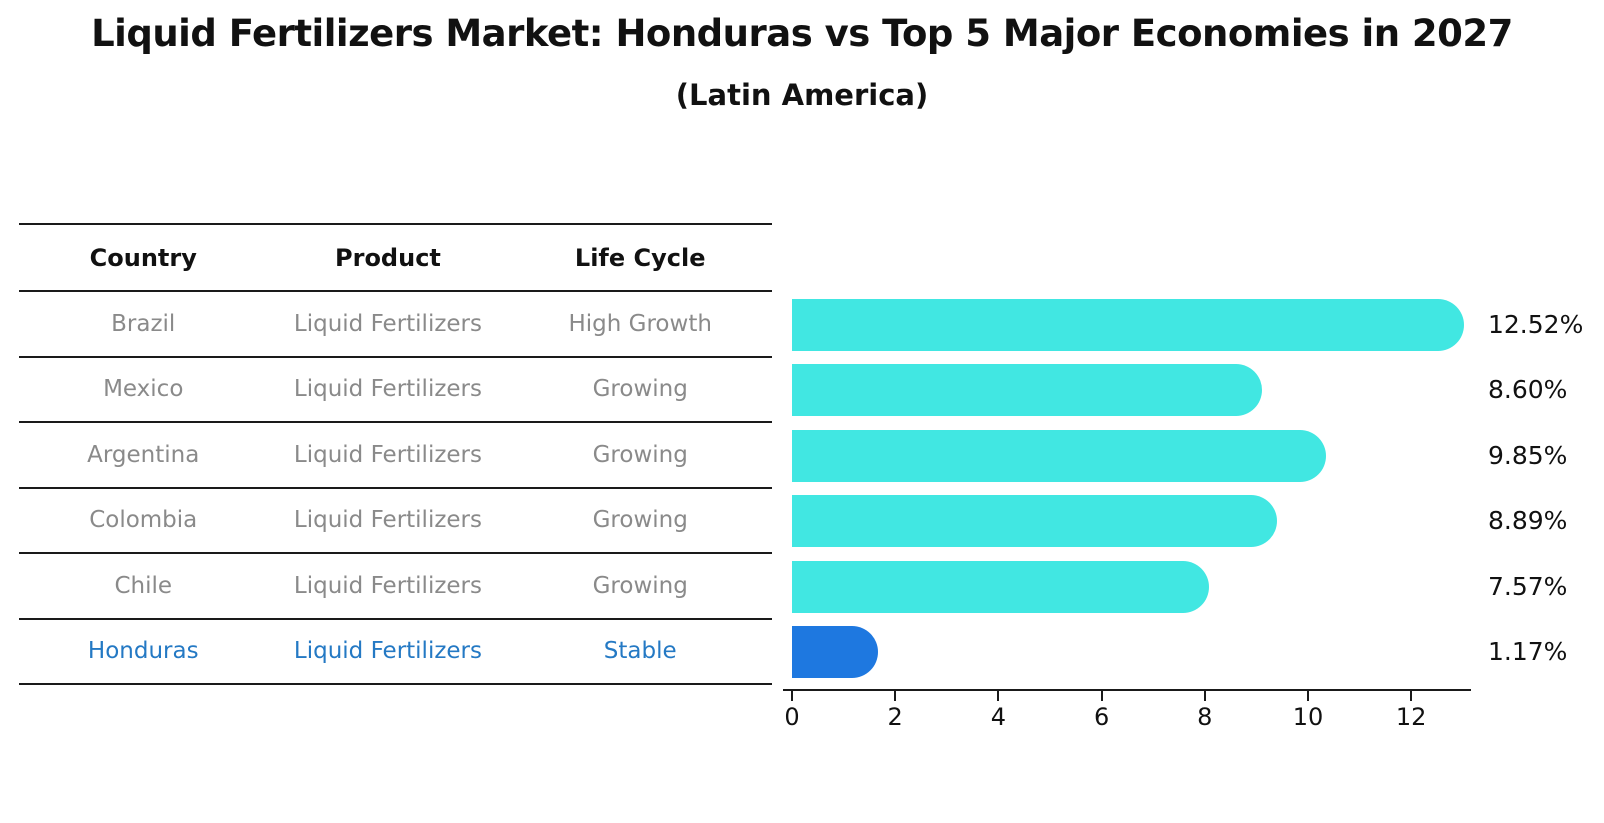 Image resolution: width=1604 pixels, height=823 pixels. What do you see at coordinates (1205, 717) in the screenshot?
I see `x-axis-tick-label: 8` at bounding box center [1205, 717].